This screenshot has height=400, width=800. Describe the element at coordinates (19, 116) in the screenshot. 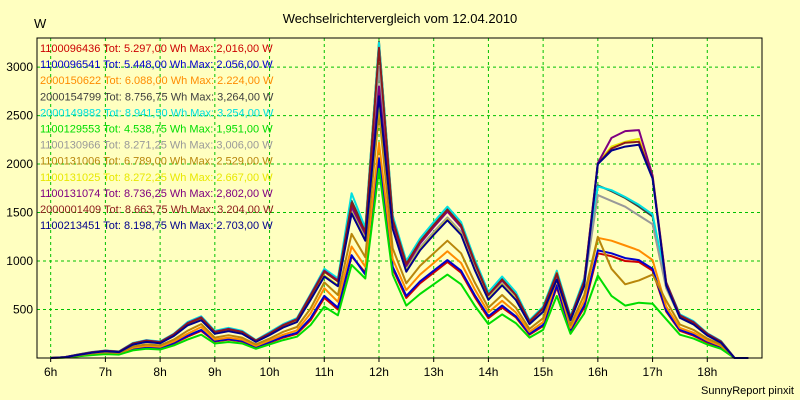

I see `y-tick-label: 2500` at that location.